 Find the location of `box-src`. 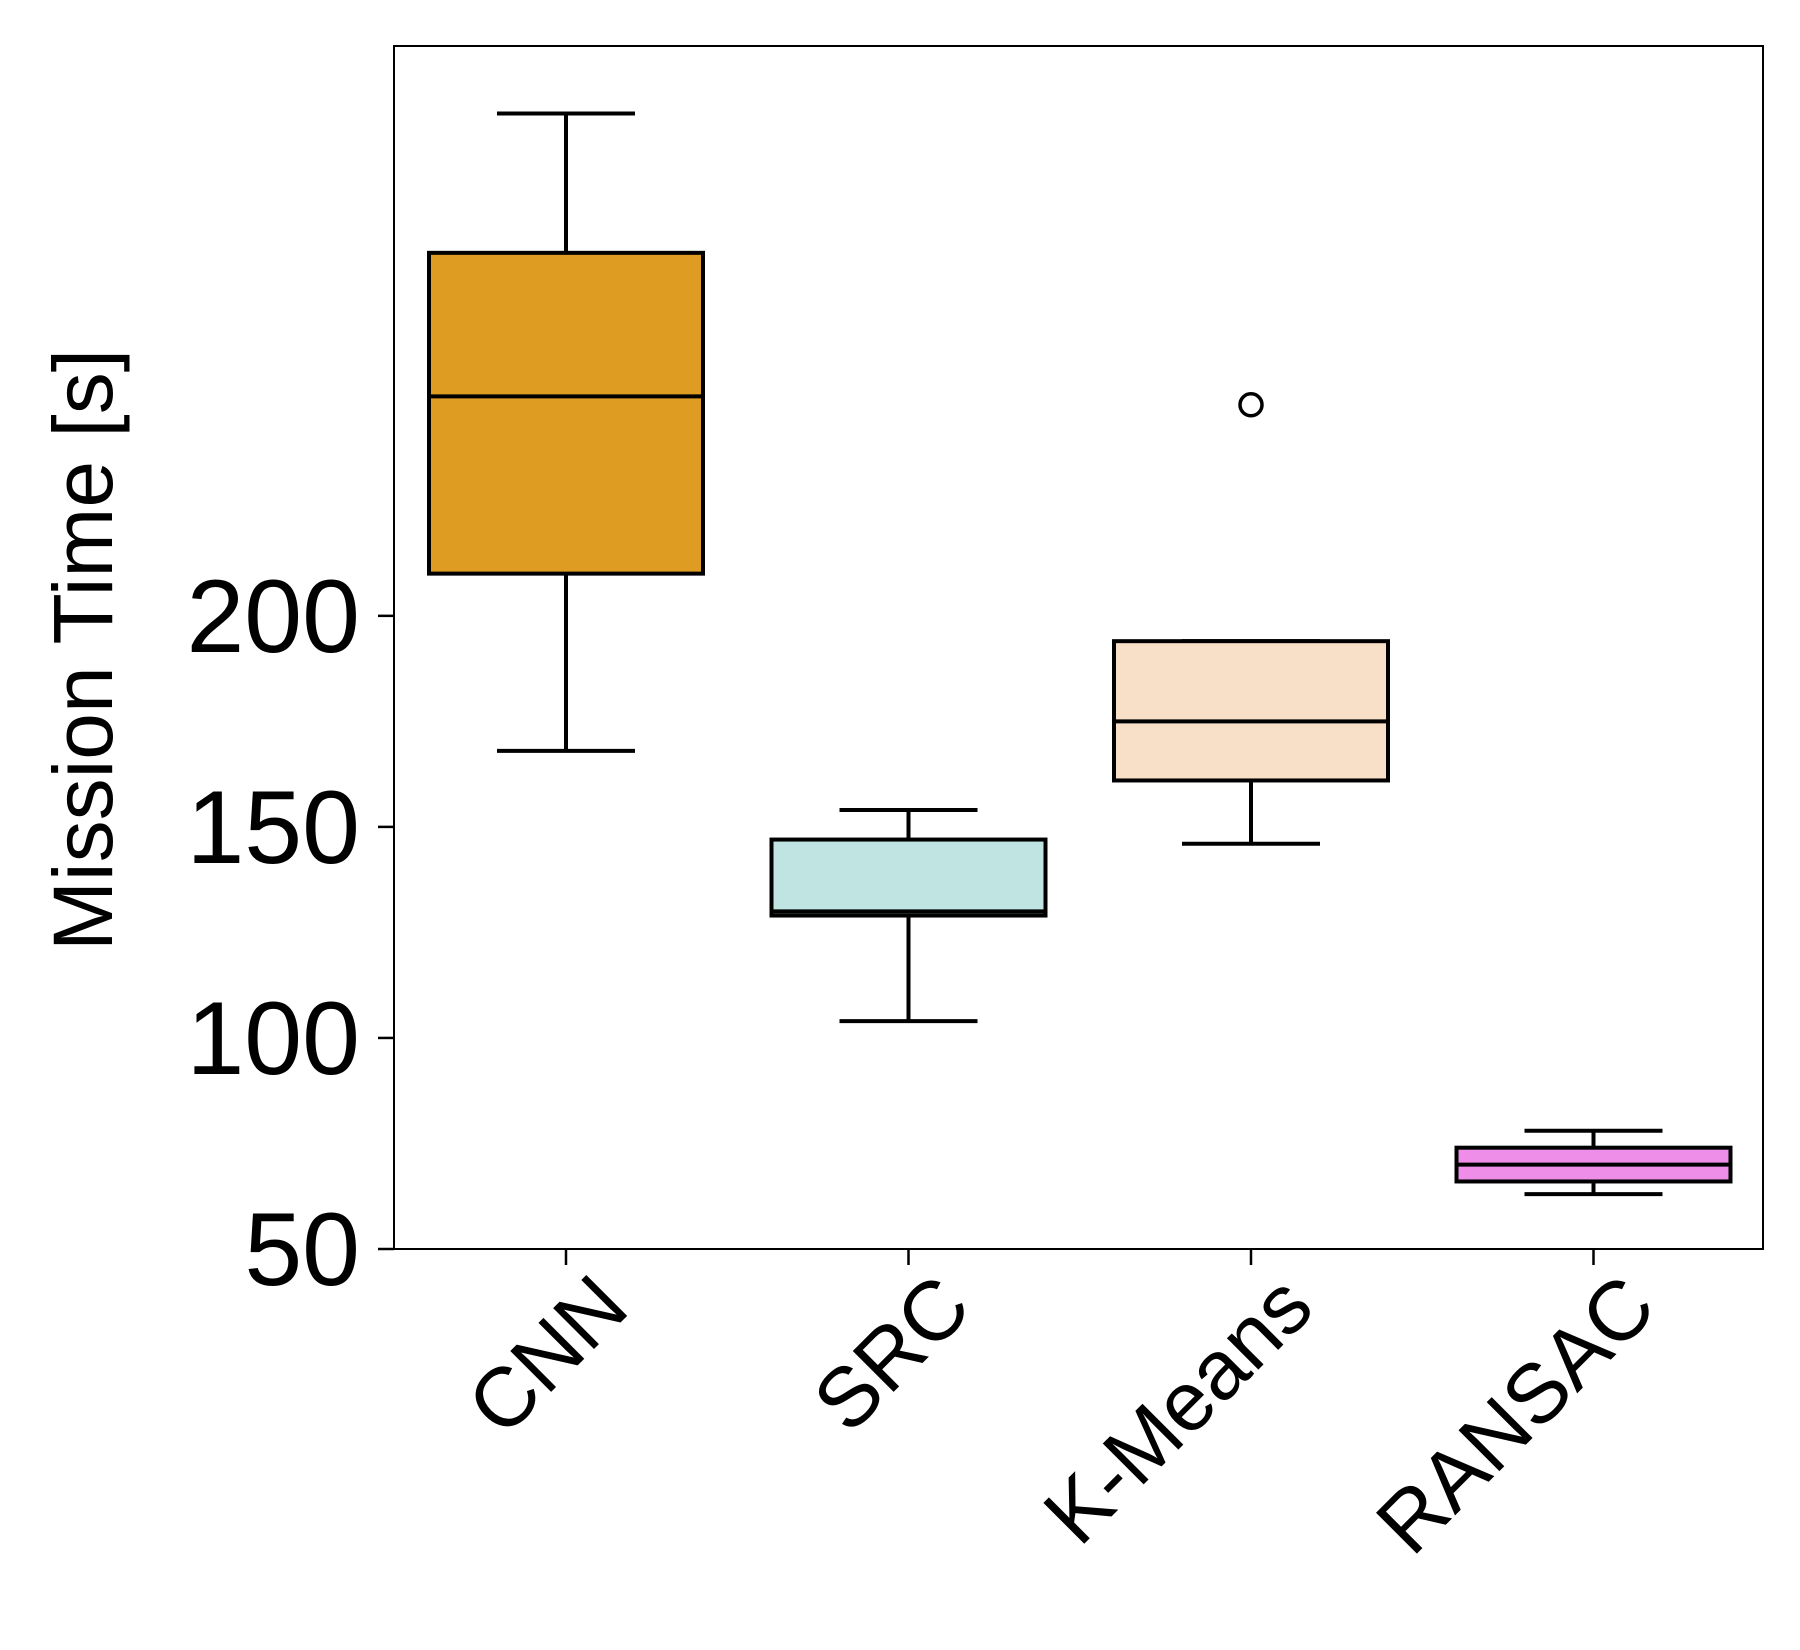

box-src is located at coordinates (908, 916).